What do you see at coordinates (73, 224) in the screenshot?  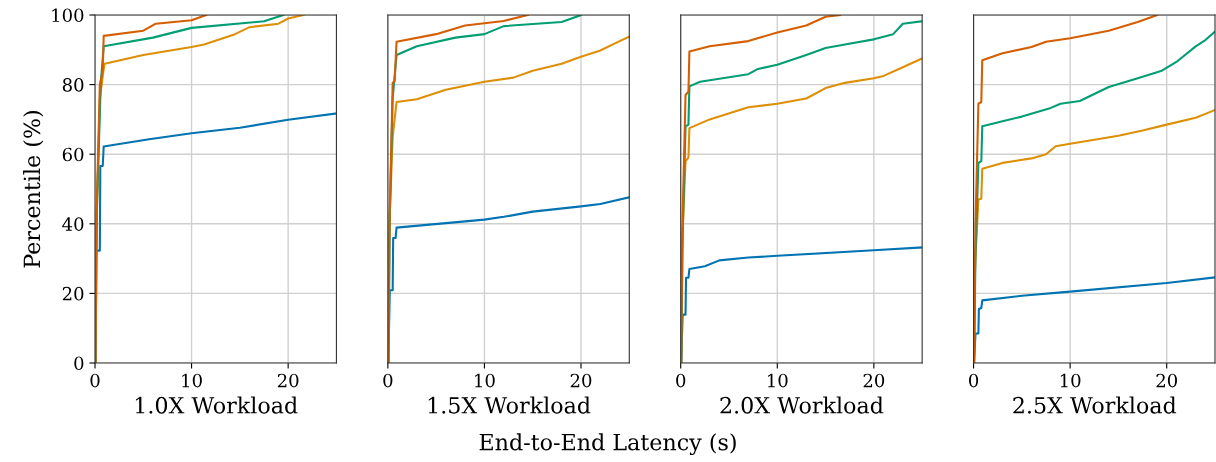 I see `y-tick-label: 40` at bounding box center [73, 224].